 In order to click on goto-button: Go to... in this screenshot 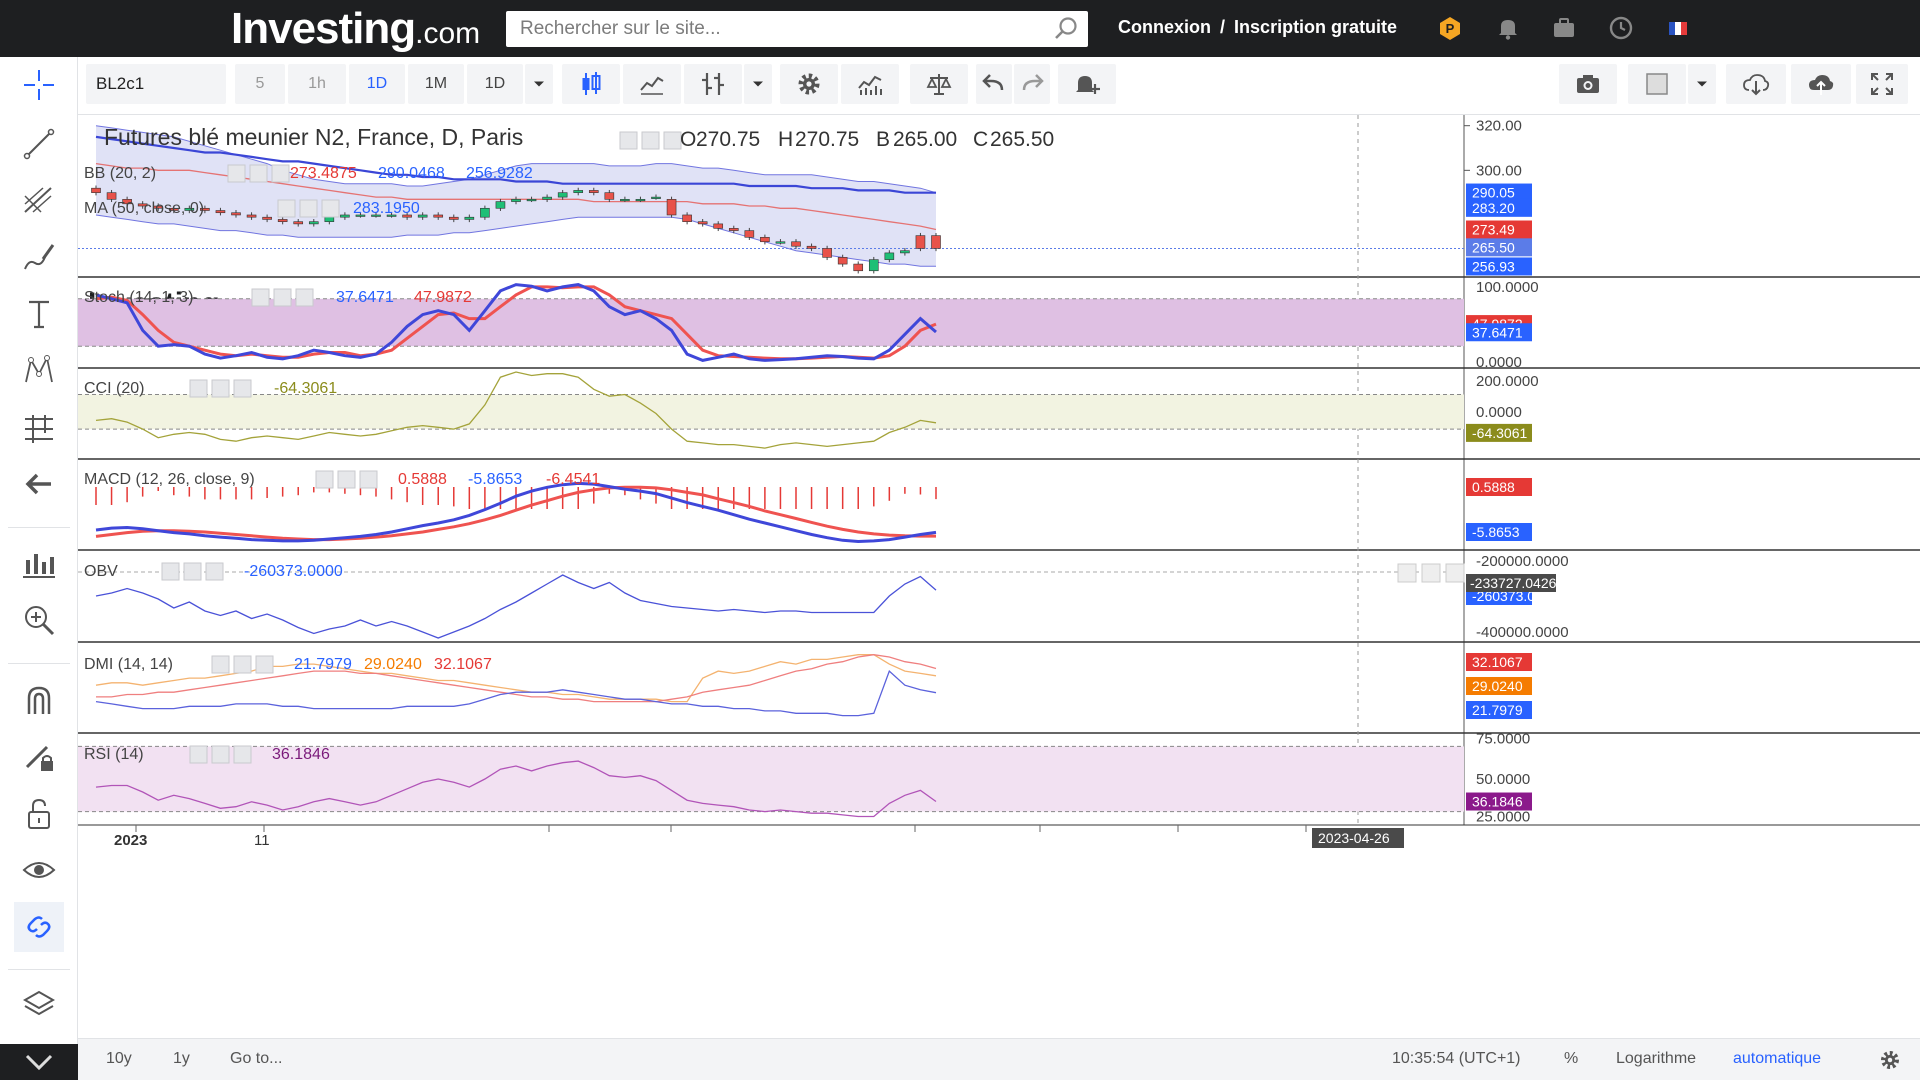, I will do `click(256, 1058)`.